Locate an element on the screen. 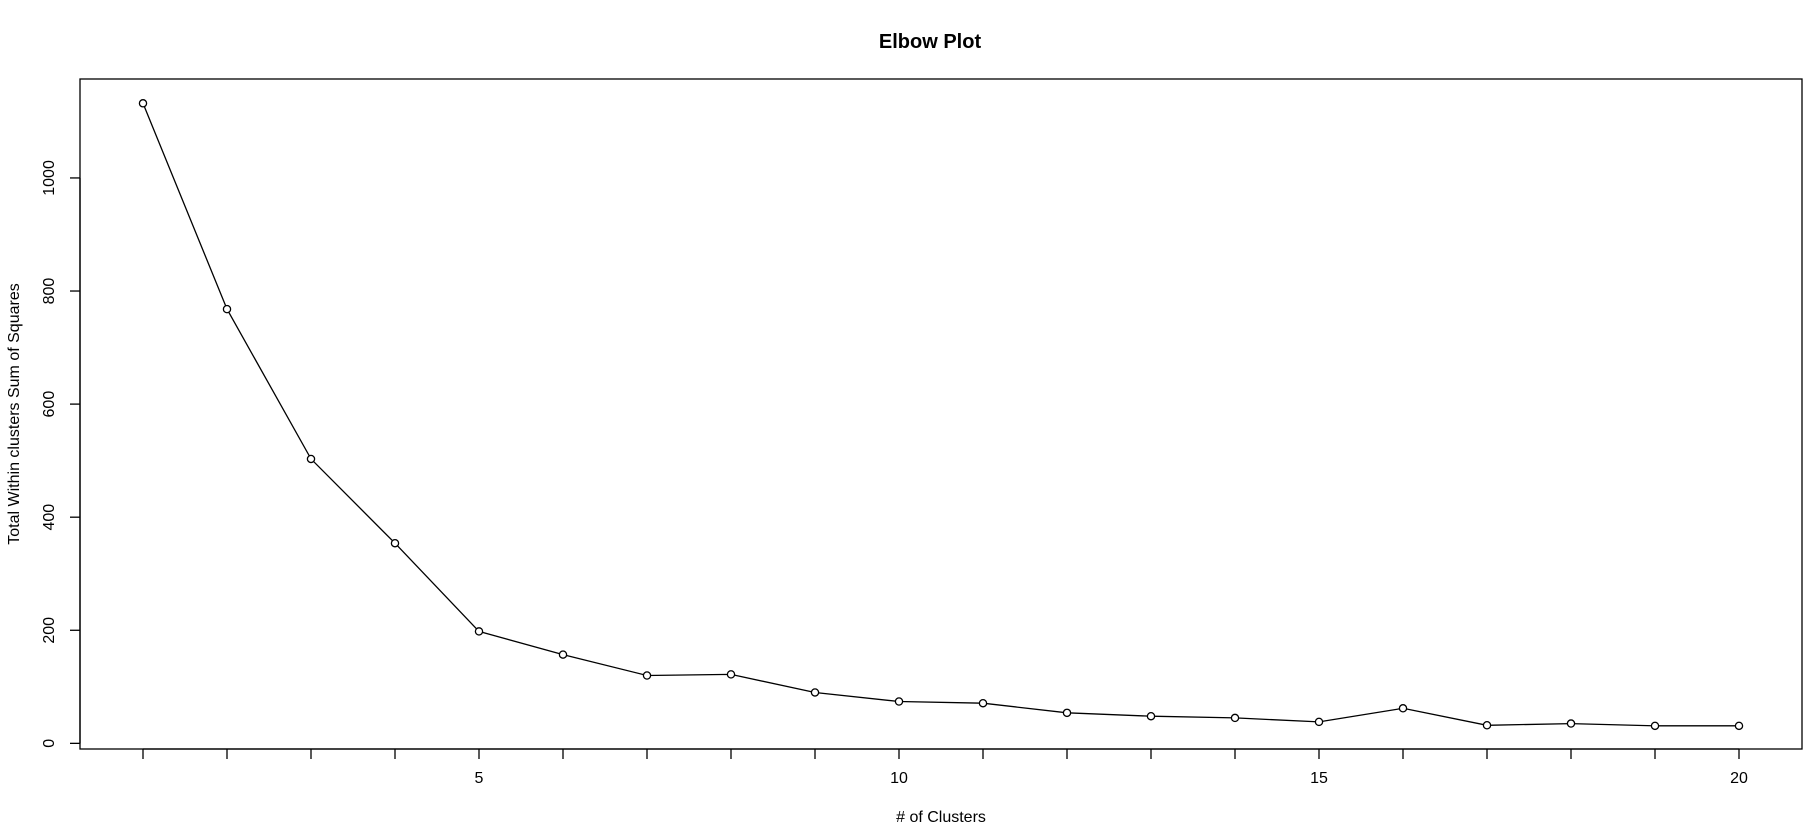  x-tick-label: 5 is located at coordinates (479, 778).